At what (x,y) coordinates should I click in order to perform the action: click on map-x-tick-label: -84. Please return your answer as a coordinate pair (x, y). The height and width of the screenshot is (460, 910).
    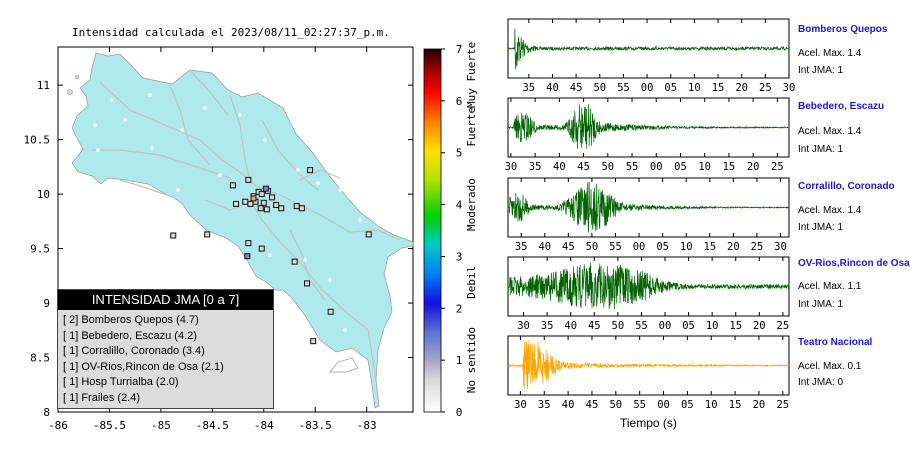
    Looking at the image, I should click on (264, 425).